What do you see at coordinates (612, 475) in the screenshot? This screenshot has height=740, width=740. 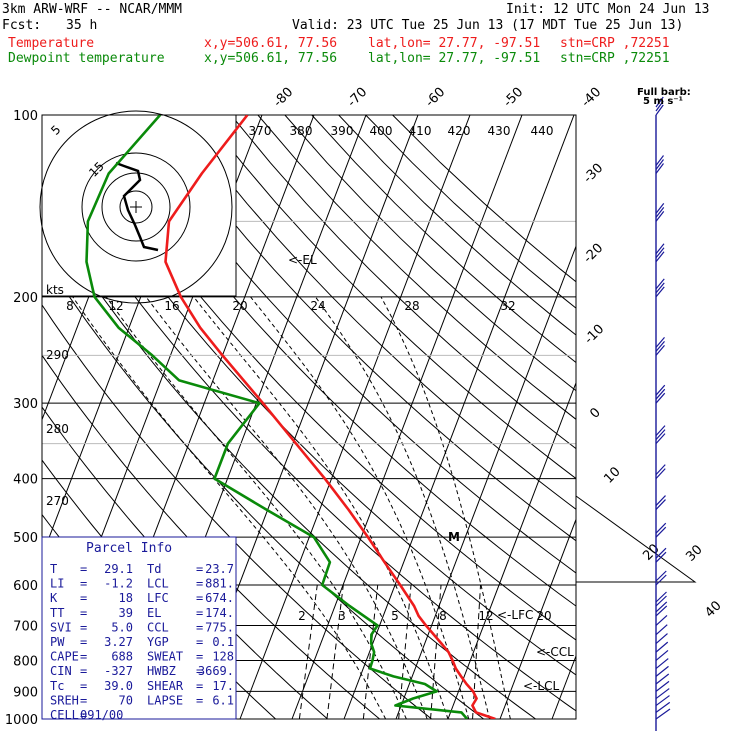 I see `isotherm-label: 10` at bounding box center [612, 475].